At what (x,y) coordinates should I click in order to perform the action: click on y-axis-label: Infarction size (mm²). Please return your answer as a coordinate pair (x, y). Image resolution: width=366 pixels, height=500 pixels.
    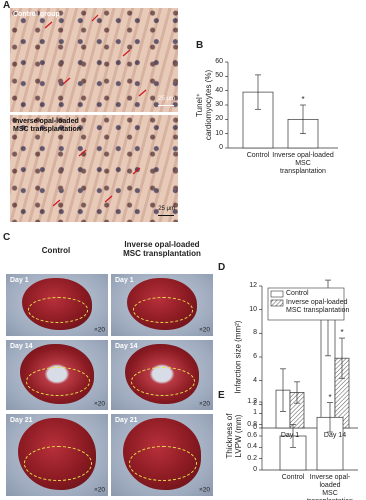
    Looking at the image, I should click on (238, 357).